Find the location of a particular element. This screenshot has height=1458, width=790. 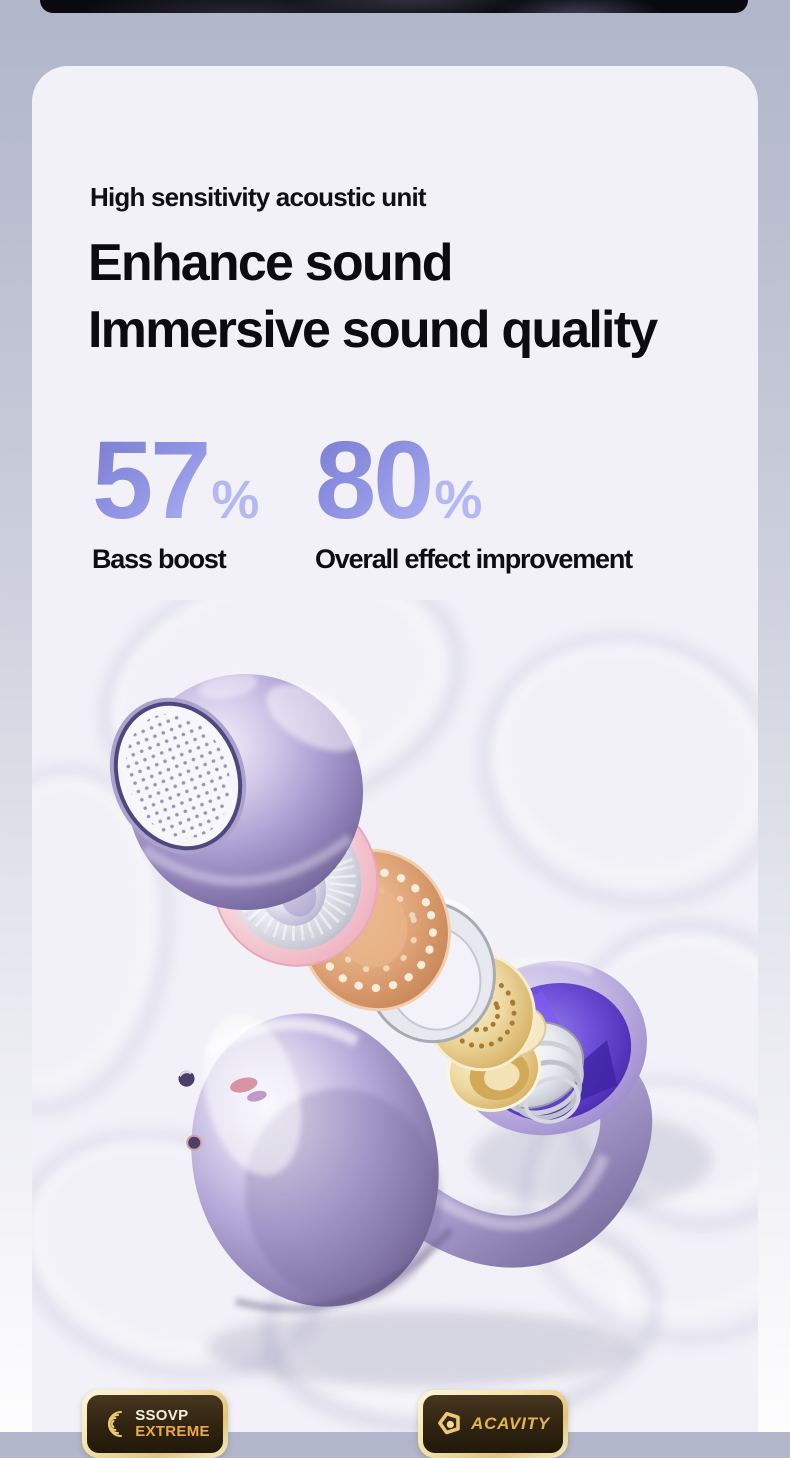

badge-label: ACAVITY is located at coordinates (510, 1423).